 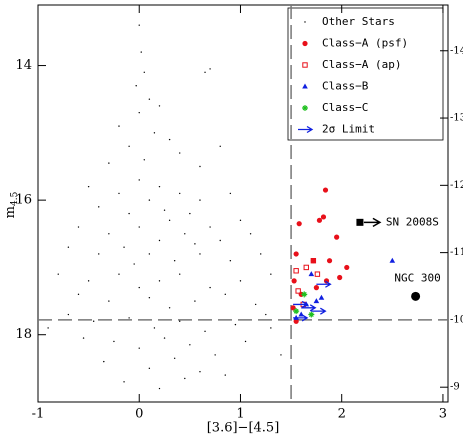 What do you see at coordinates (416, 296) in the screenshot?
I see `galaxy-marker` at bounding box center [416, 296].